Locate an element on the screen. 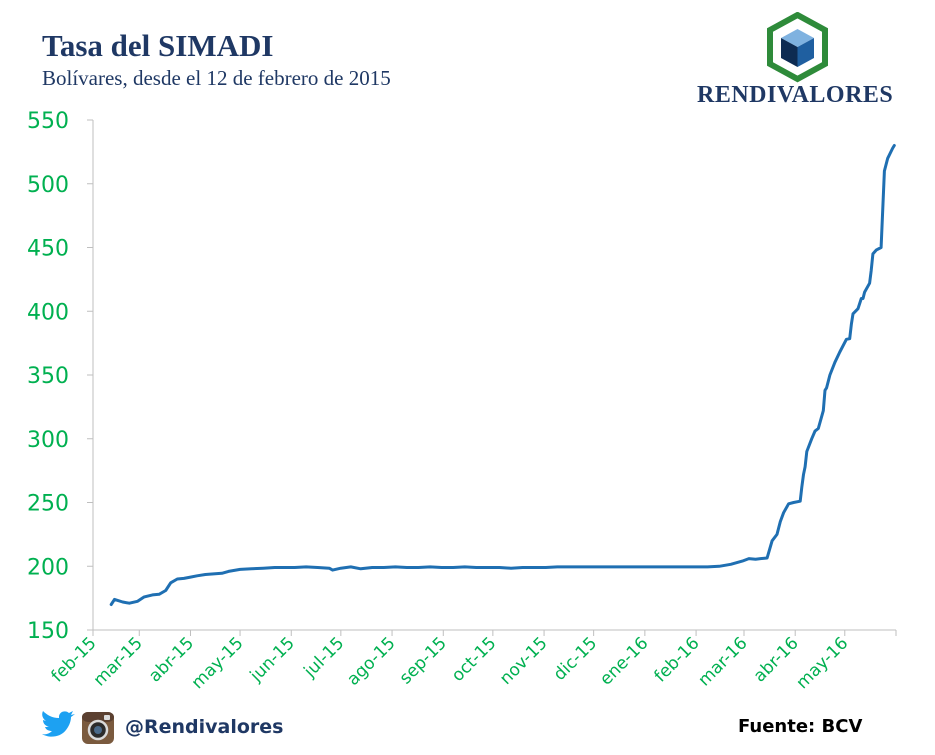 The width and height of the screenshot is (935, 755). instagram-icon is located at coordinates (98, 728).